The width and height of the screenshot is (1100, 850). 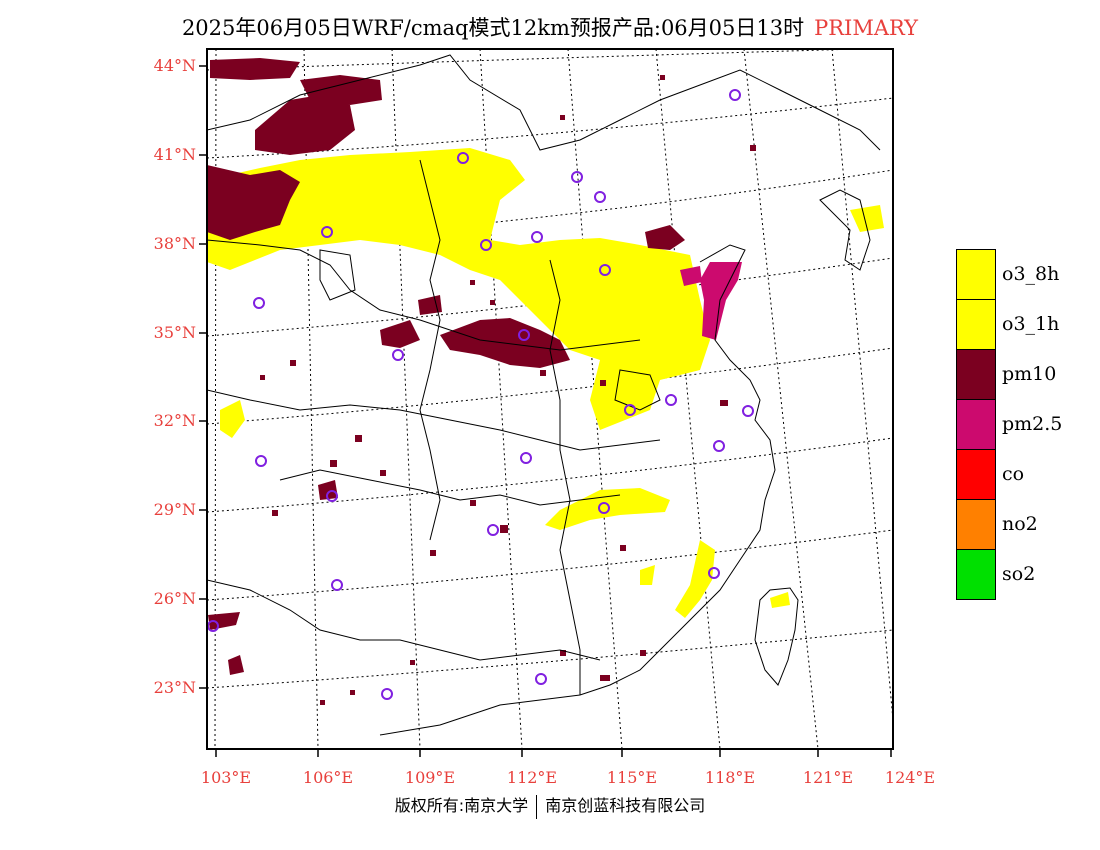 I want to click on lon-label-121: 121°E, so click(x=828, y=777).